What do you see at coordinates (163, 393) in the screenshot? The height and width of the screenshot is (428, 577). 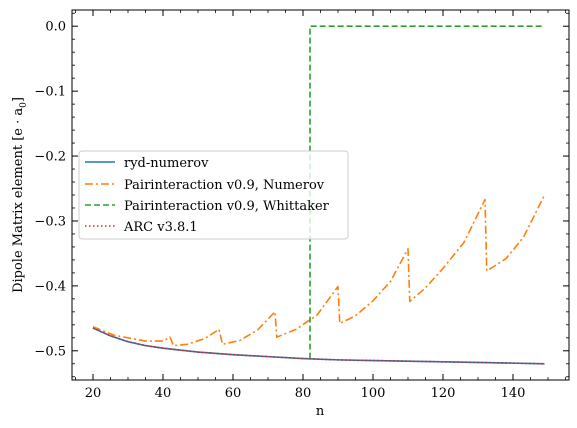 I see `x-tick-label: 40` at bounding box center [163, 393].